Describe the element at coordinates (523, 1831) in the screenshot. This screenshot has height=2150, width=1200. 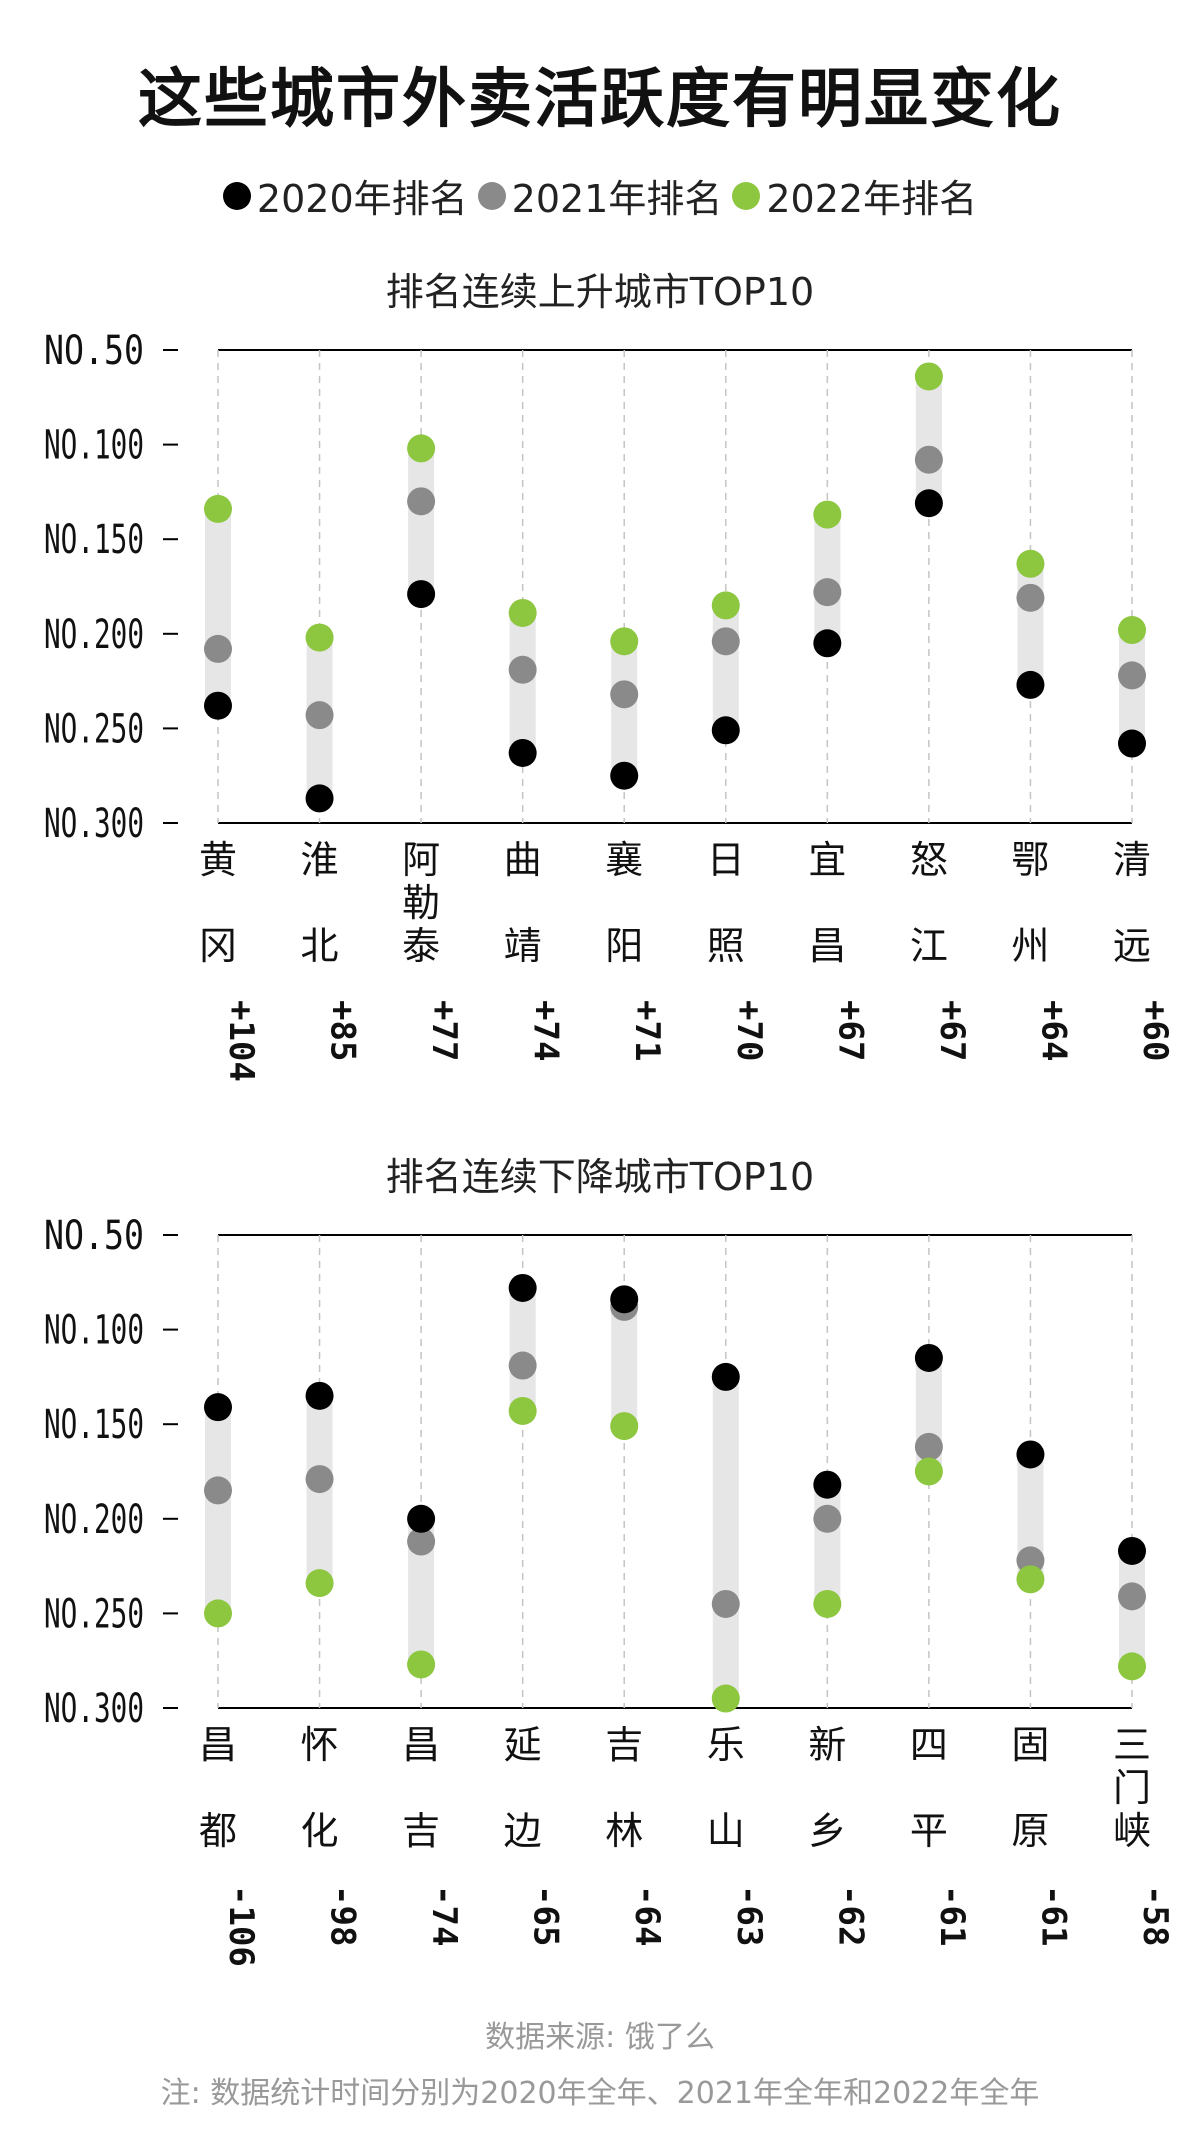
I see `x-category-label: 边` at that location.